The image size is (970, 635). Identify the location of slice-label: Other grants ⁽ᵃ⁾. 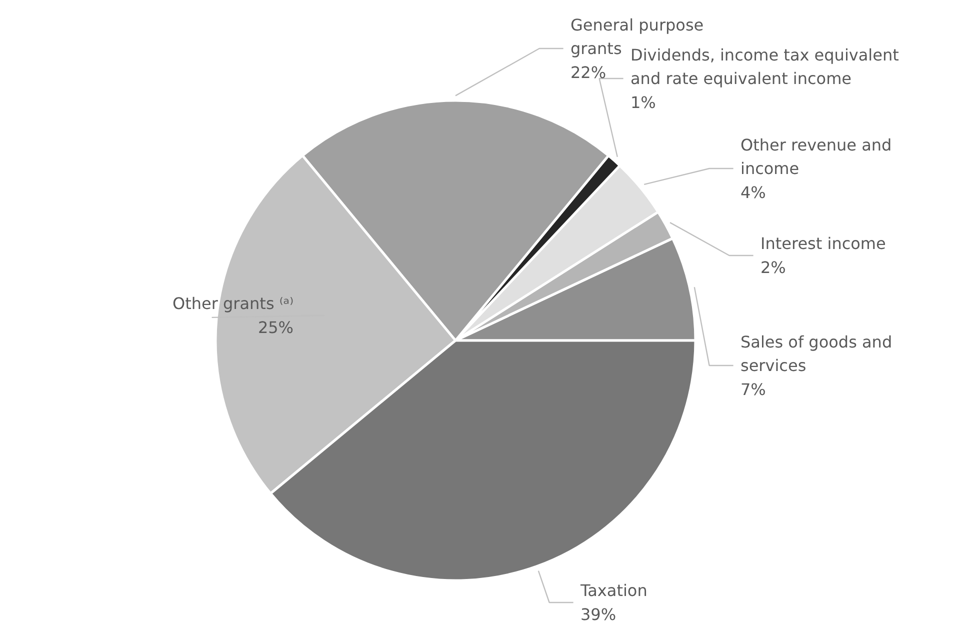
(233, 304).